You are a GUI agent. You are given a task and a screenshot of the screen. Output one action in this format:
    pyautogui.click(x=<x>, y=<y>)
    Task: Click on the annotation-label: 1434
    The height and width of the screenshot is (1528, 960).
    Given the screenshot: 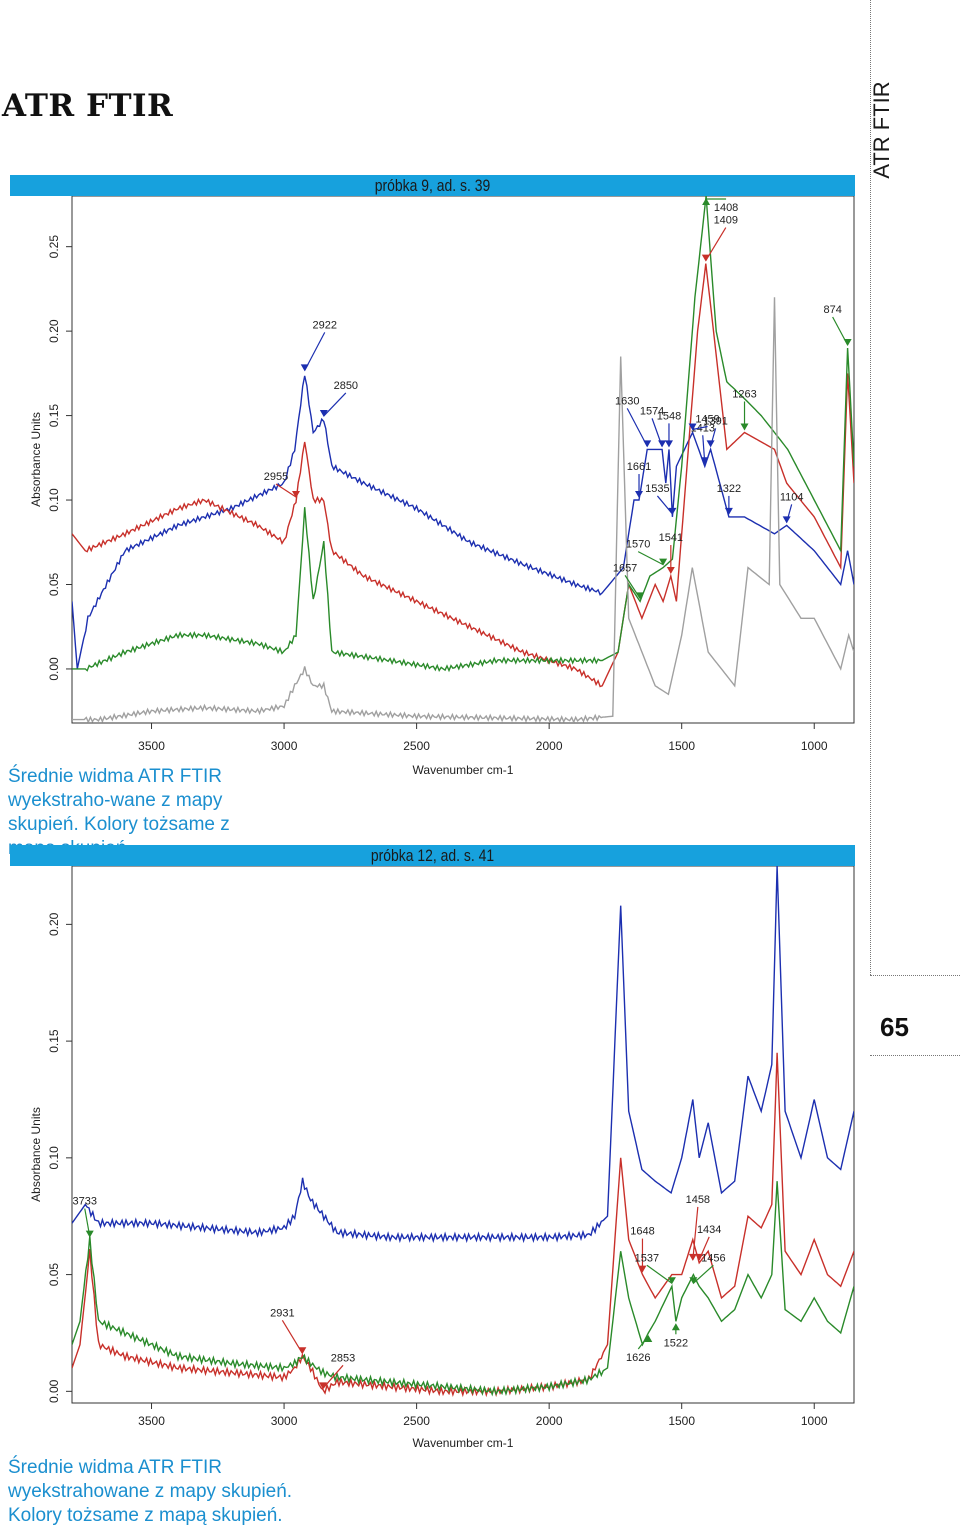 What is the action you would take?
    pyautogui.click(x=709, y=1230)
    